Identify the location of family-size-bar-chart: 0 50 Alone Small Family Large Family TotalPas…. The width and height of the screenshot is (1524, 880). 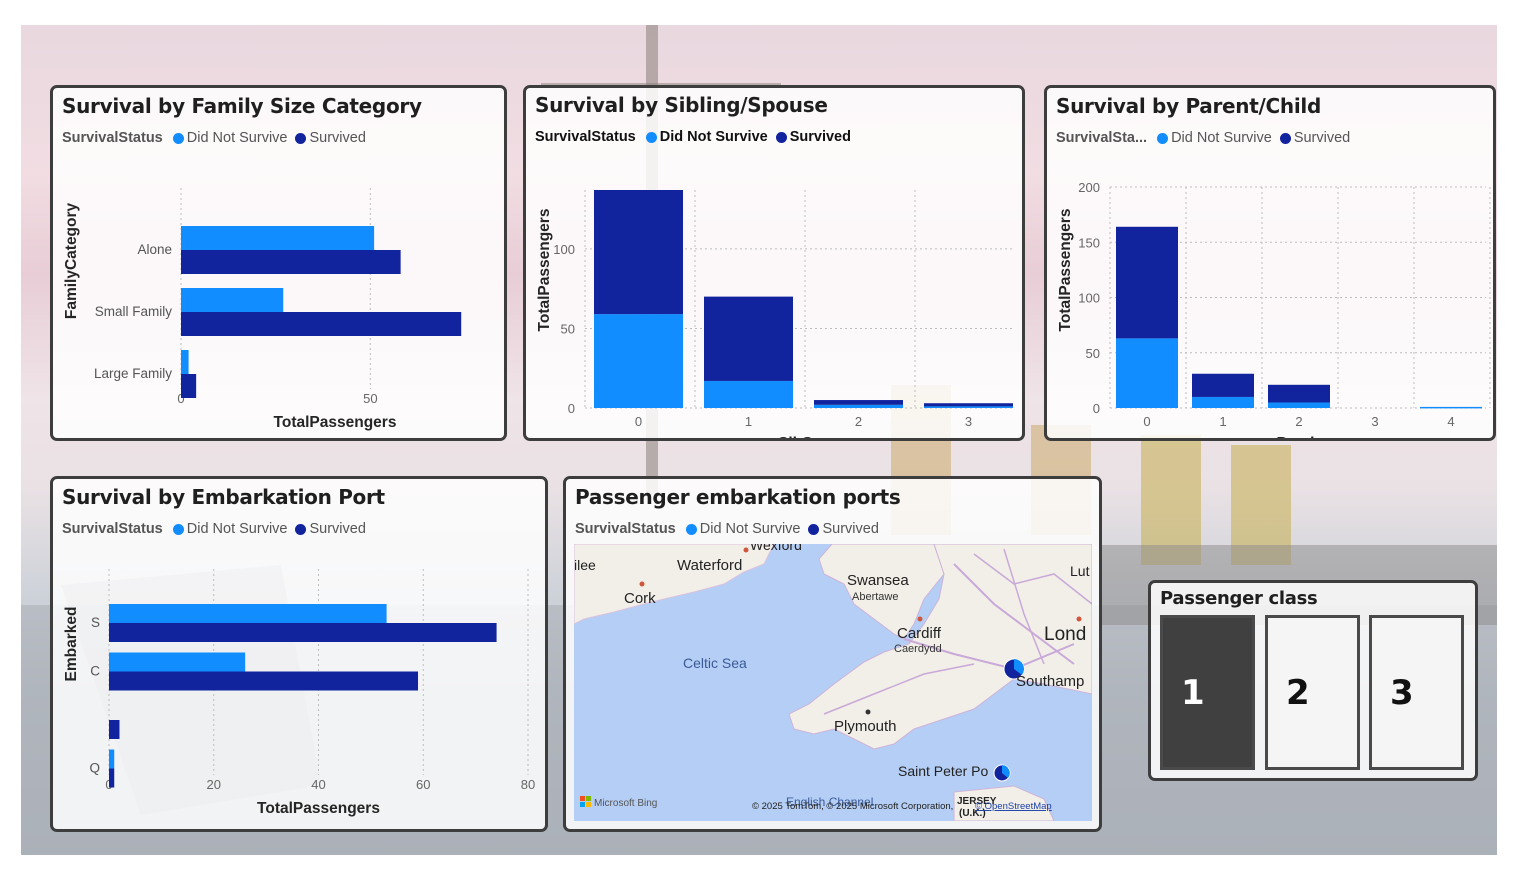
(262, 309).